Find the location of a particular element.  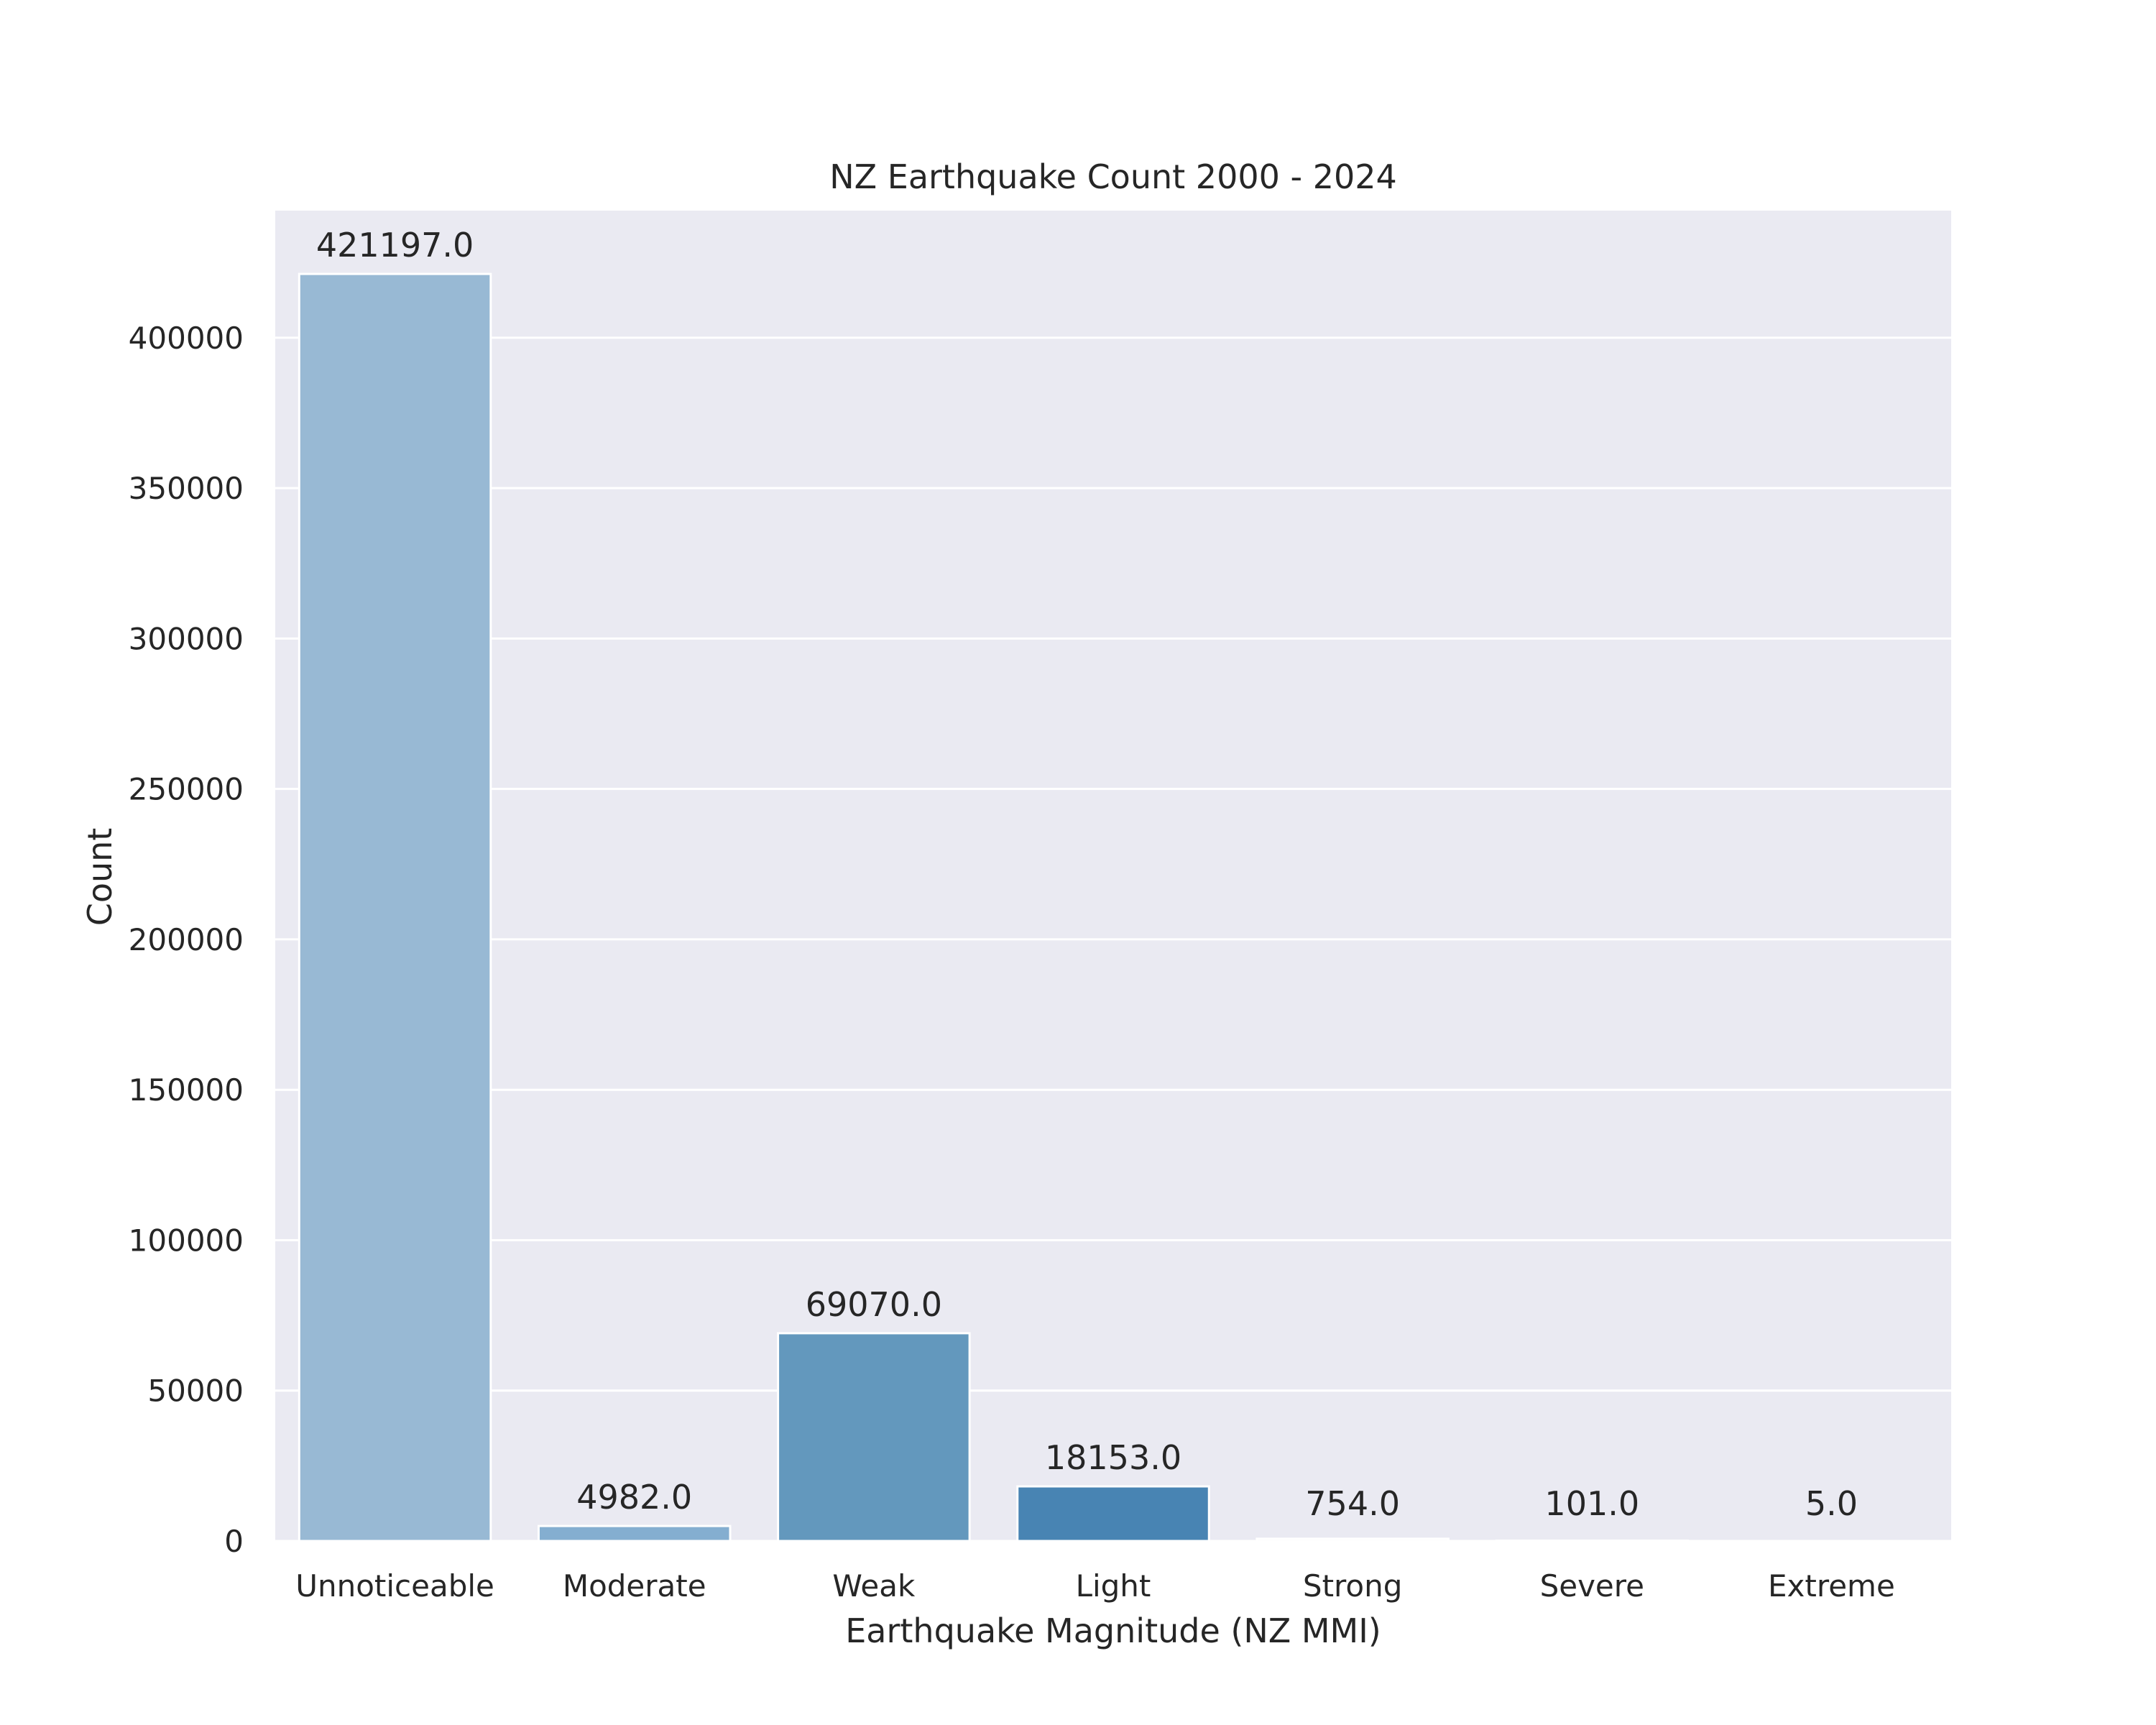

y-tick-label: 0 is located at coordinates (234, 1541).